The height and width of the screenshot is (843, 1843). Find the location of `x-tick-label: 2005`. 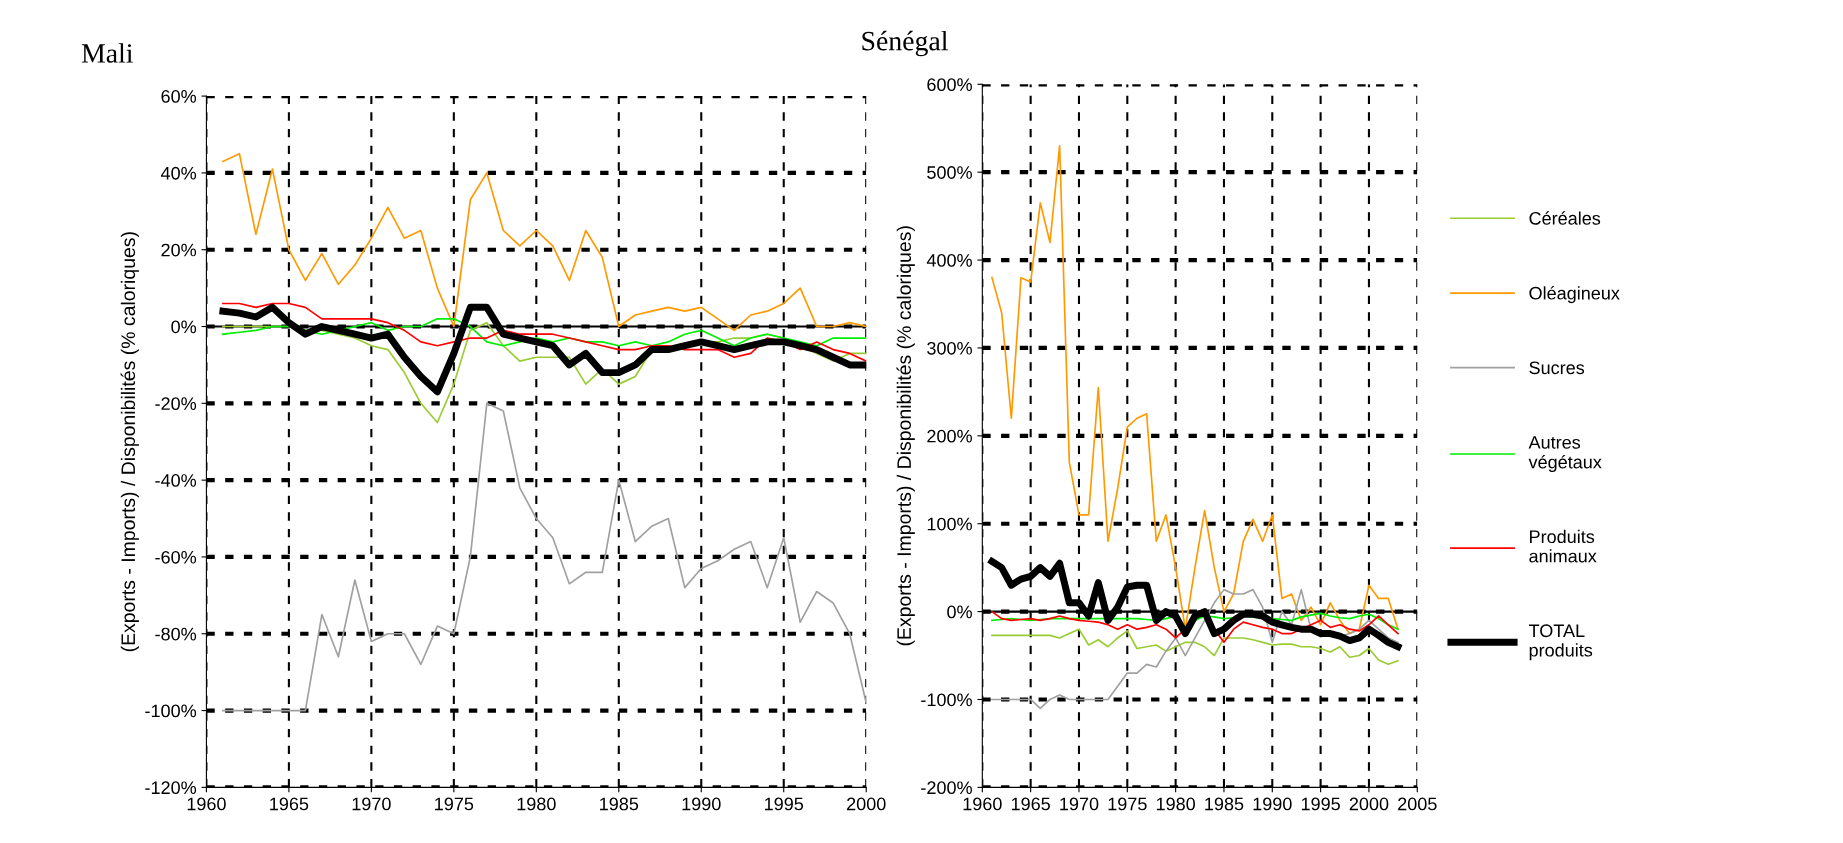

x-tick-label: 2005 is located at coordinates (1417, 804).